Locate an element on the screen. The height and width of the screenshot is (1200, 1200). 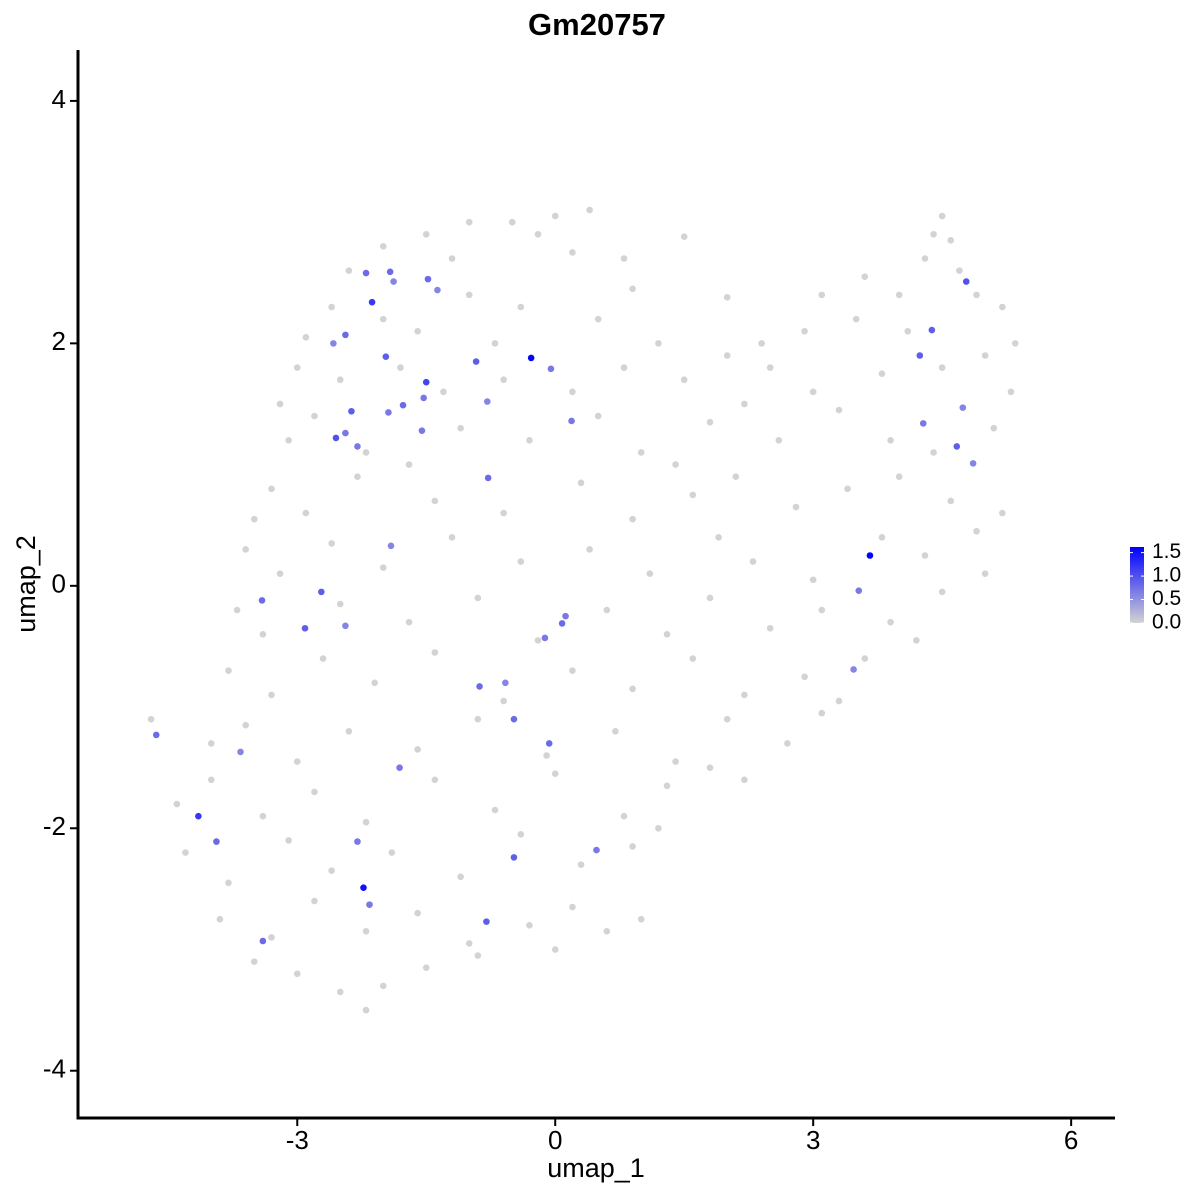
colorbar-tick-label: 0.0 is located at coordinates (1166, 622).